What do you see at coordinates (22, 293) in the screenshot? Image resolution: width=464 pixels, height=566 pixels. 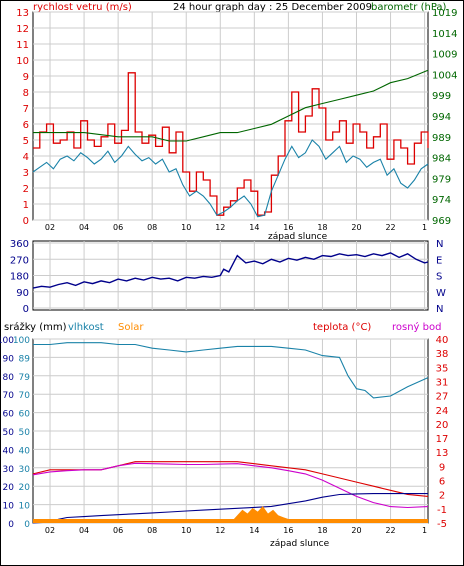 I see `direction-tick-label: 90` at bounding box center [22, 293].